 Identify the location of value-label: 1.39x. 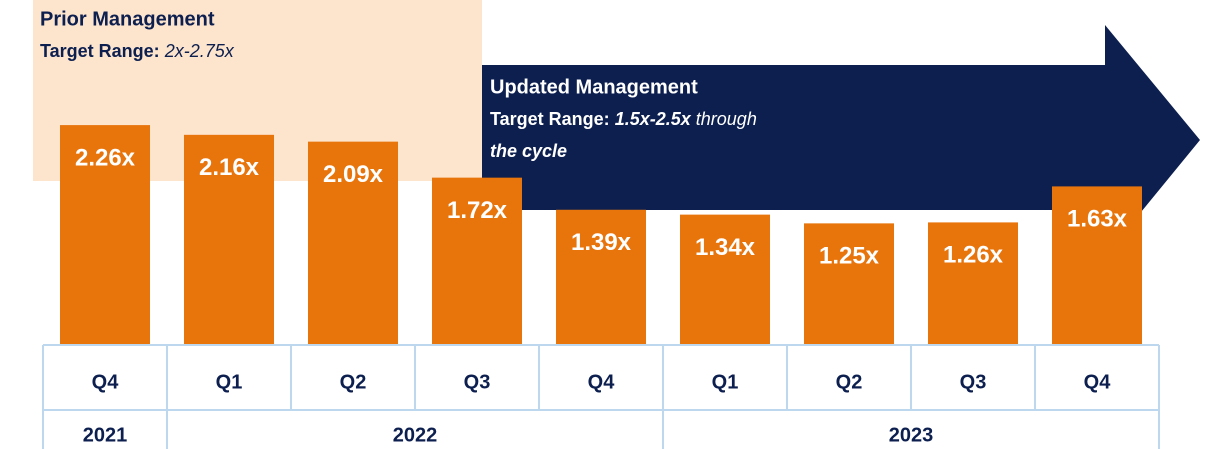
(601, 242).